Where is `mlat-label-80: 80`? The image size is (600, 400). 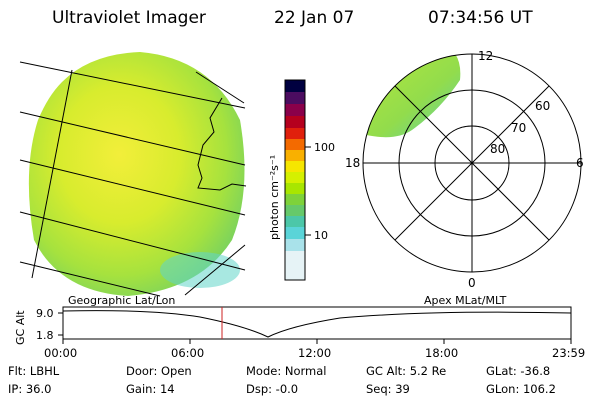 mlat-label-80: 80 is located at coordinates (497, 149).